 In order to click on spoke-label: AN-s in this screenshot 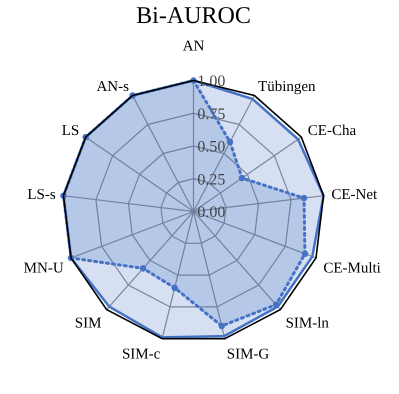, I will do `click(113, 87)`.